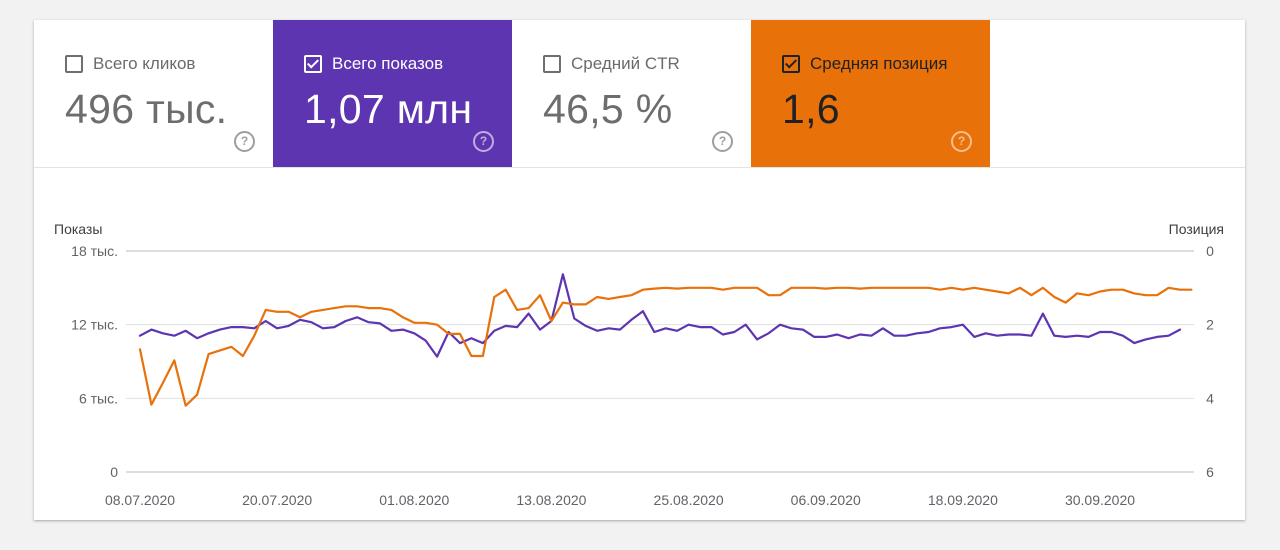 The height and width of the screenshot is (550, 1280). I want to click on left-axis-title: Показы, so click(78, 229).